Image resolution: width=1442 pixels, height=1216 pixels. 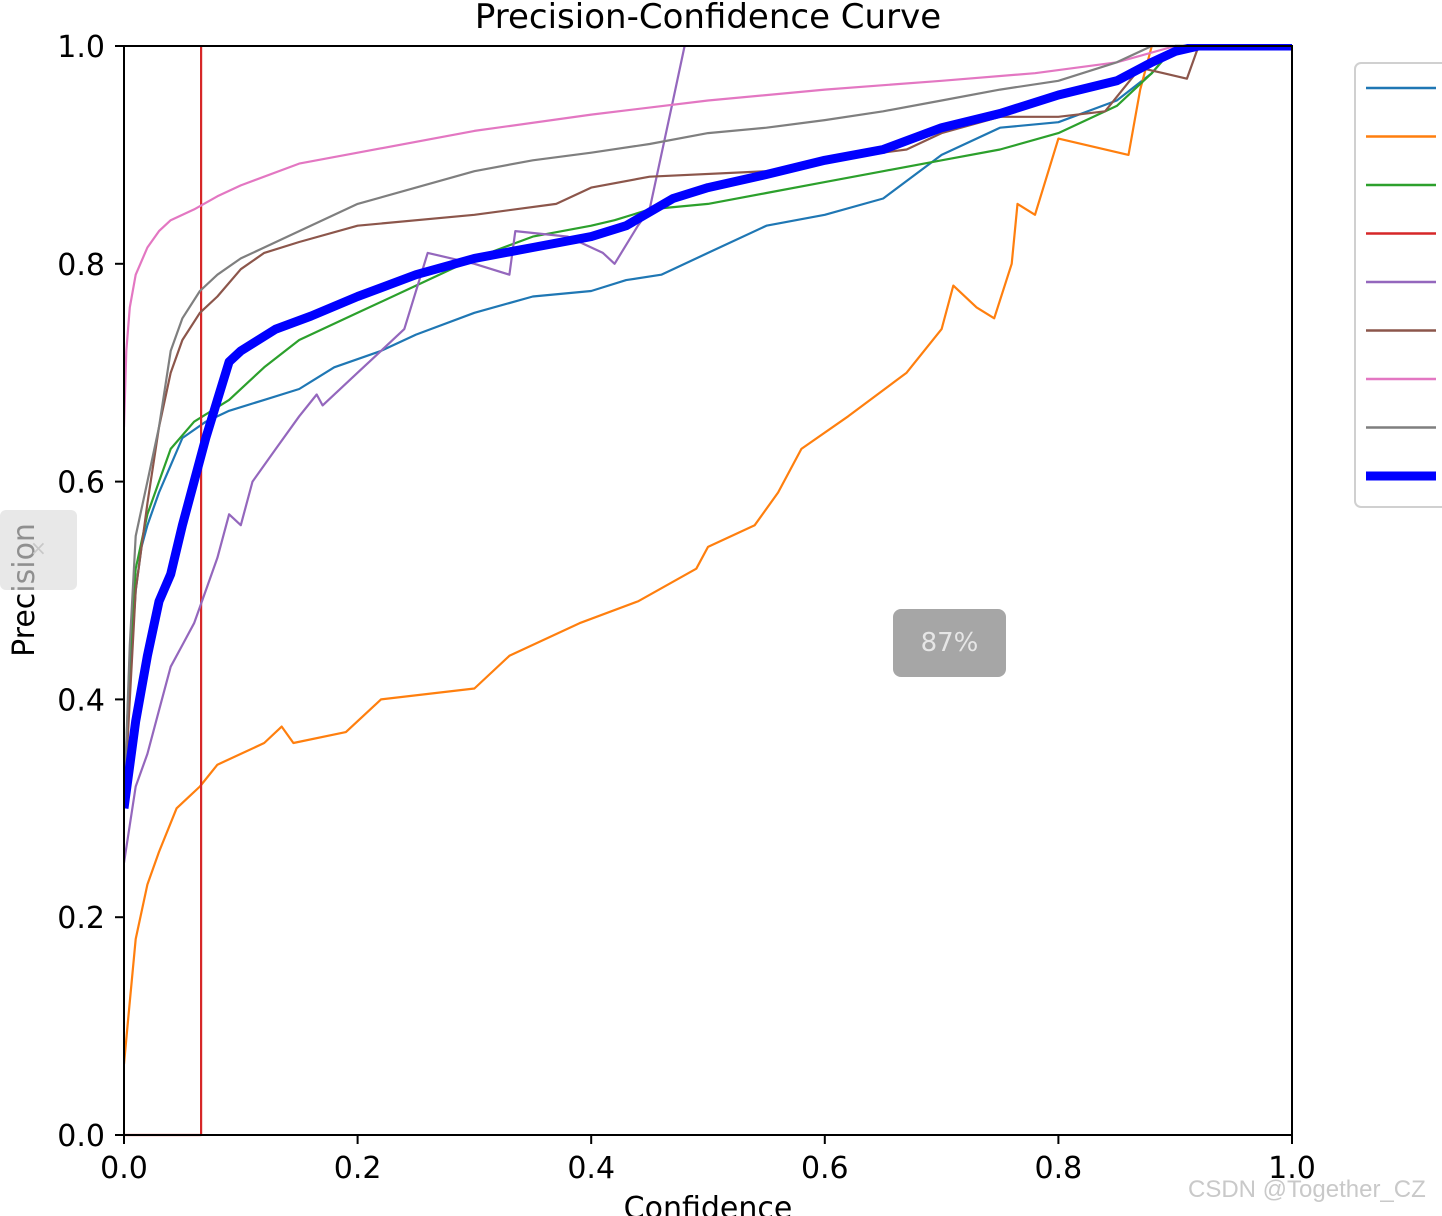 I want to click on y-tick-label: 0.2, so click(x=81, y=918).